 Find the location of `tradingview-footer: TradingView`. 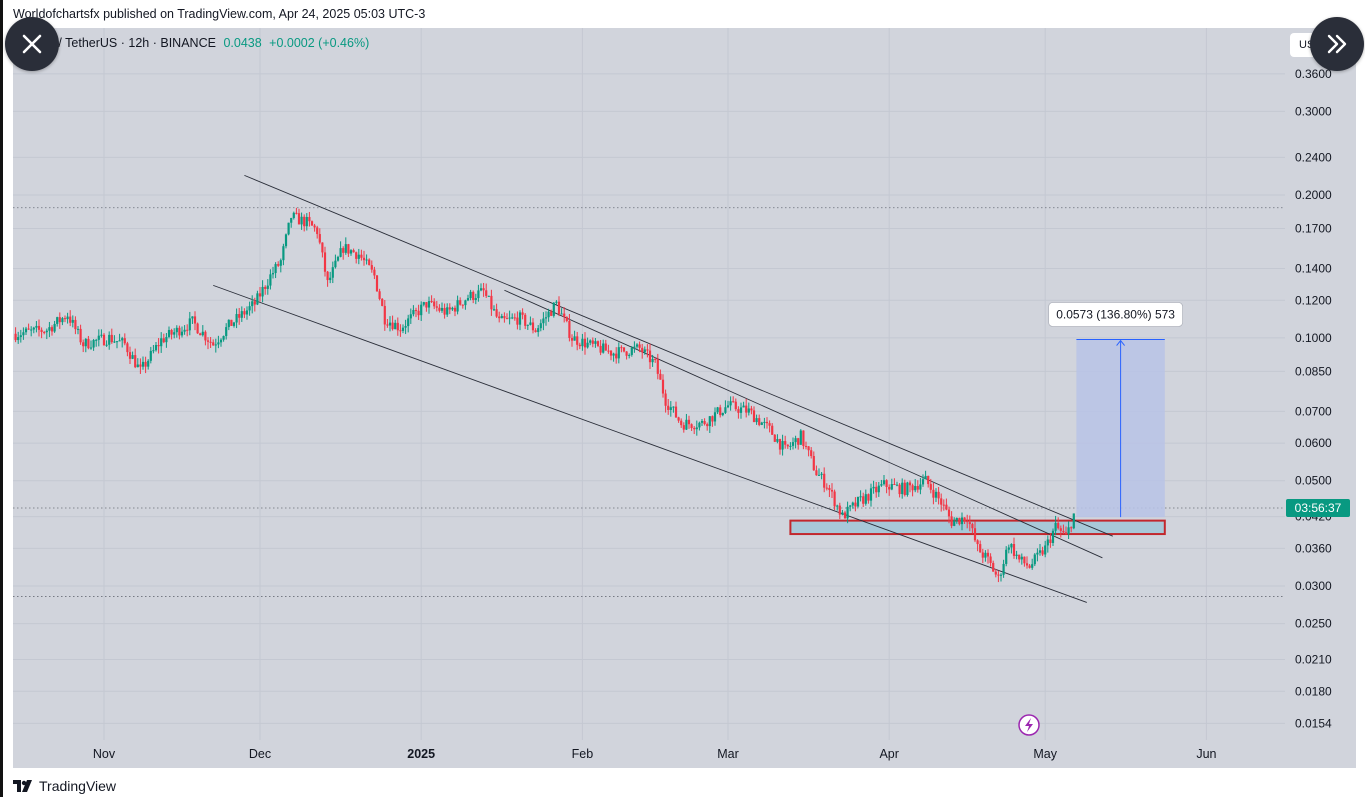

tradingview-footer: TradingView is located at coordinates (64, 786).